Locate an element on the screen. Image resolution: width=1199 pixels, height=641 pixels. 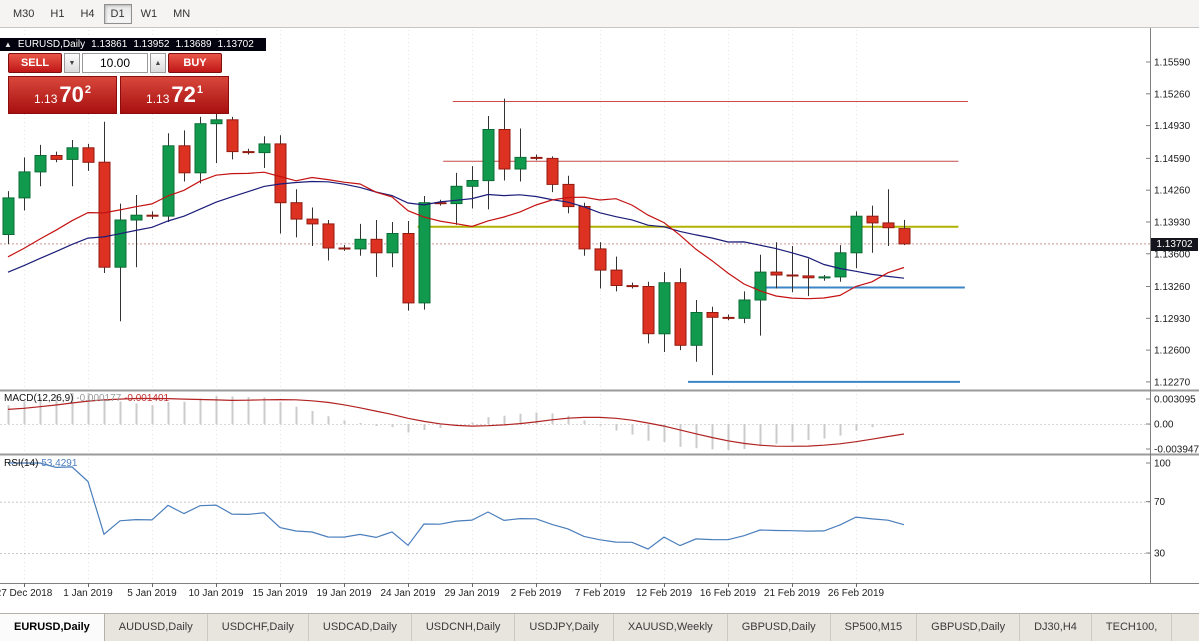
timeframe-button-d1: D1 is located at coordinates (117, 13).